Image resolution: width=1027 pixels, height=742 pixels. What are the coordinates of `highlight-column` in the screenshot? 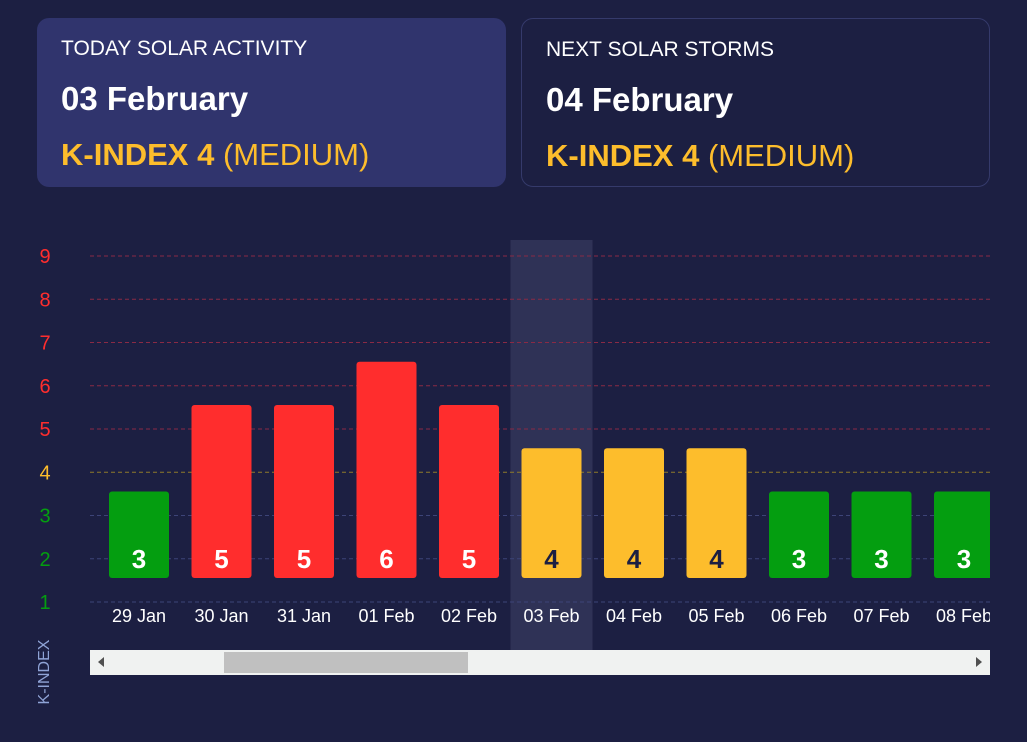 It's located at (551, 445).